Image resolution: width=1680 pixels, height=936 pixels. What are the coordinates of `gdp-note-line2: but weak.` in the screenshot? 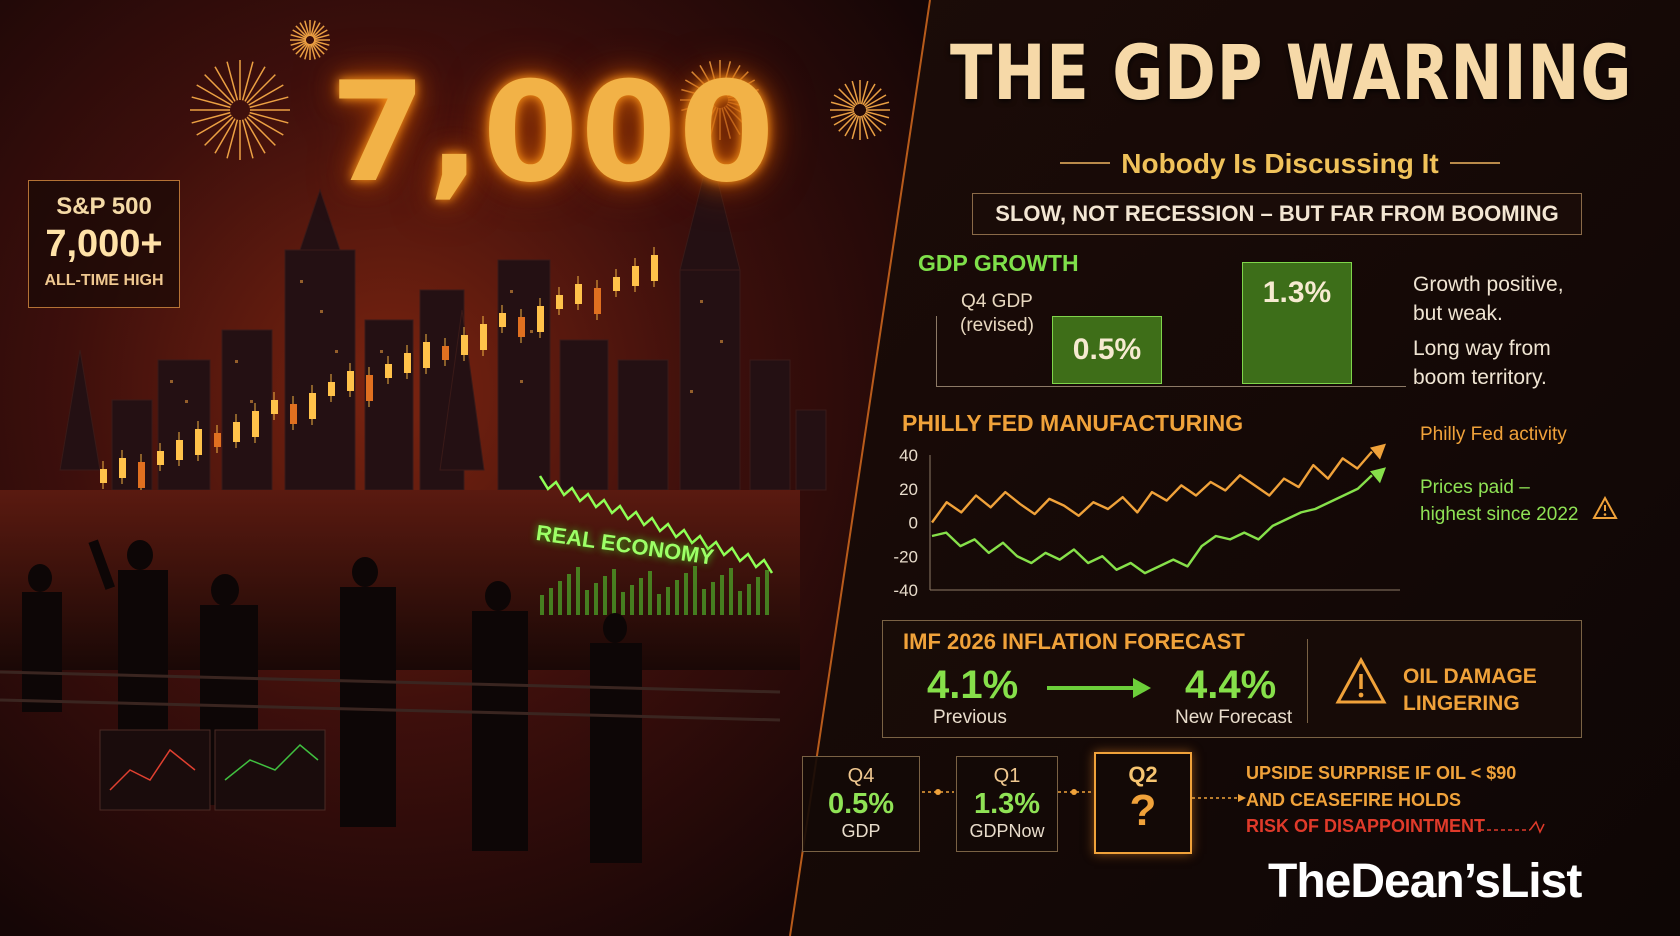 It's located at (1458, 313).